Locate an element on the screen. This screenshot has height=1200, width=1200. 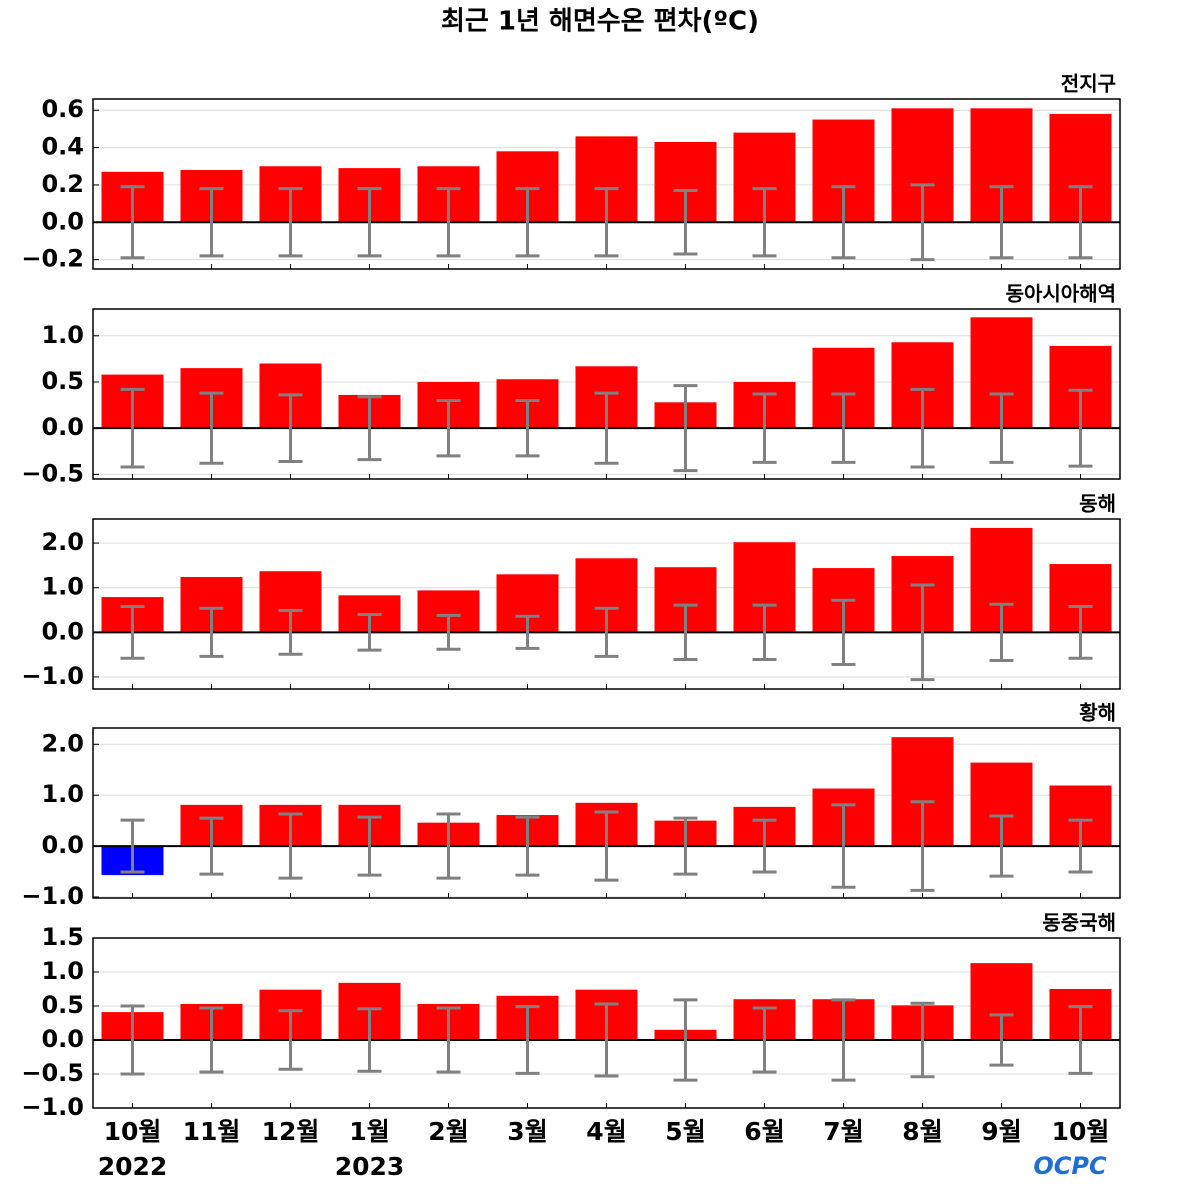
chart-title: 최근 1년 해면수온 편차(ºC) is located at coordinates (600, 22).